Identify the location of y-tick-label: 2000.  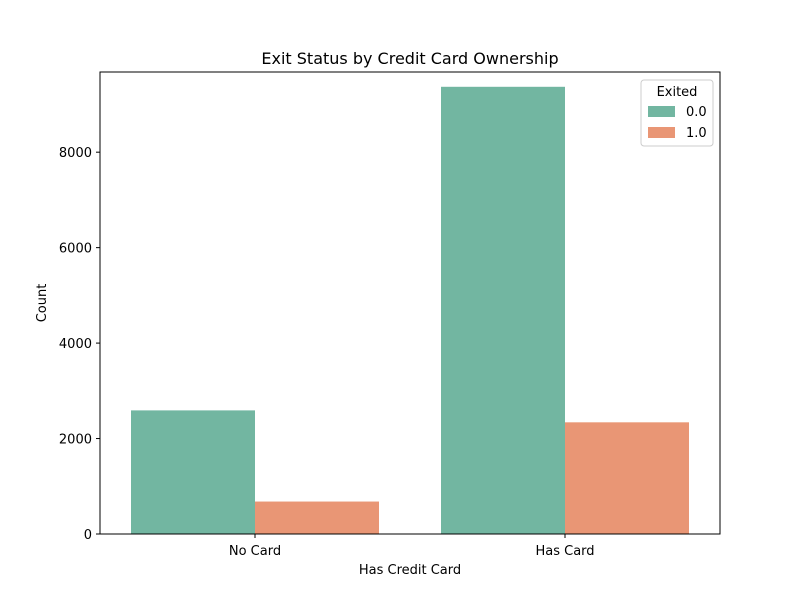
(75, 440).